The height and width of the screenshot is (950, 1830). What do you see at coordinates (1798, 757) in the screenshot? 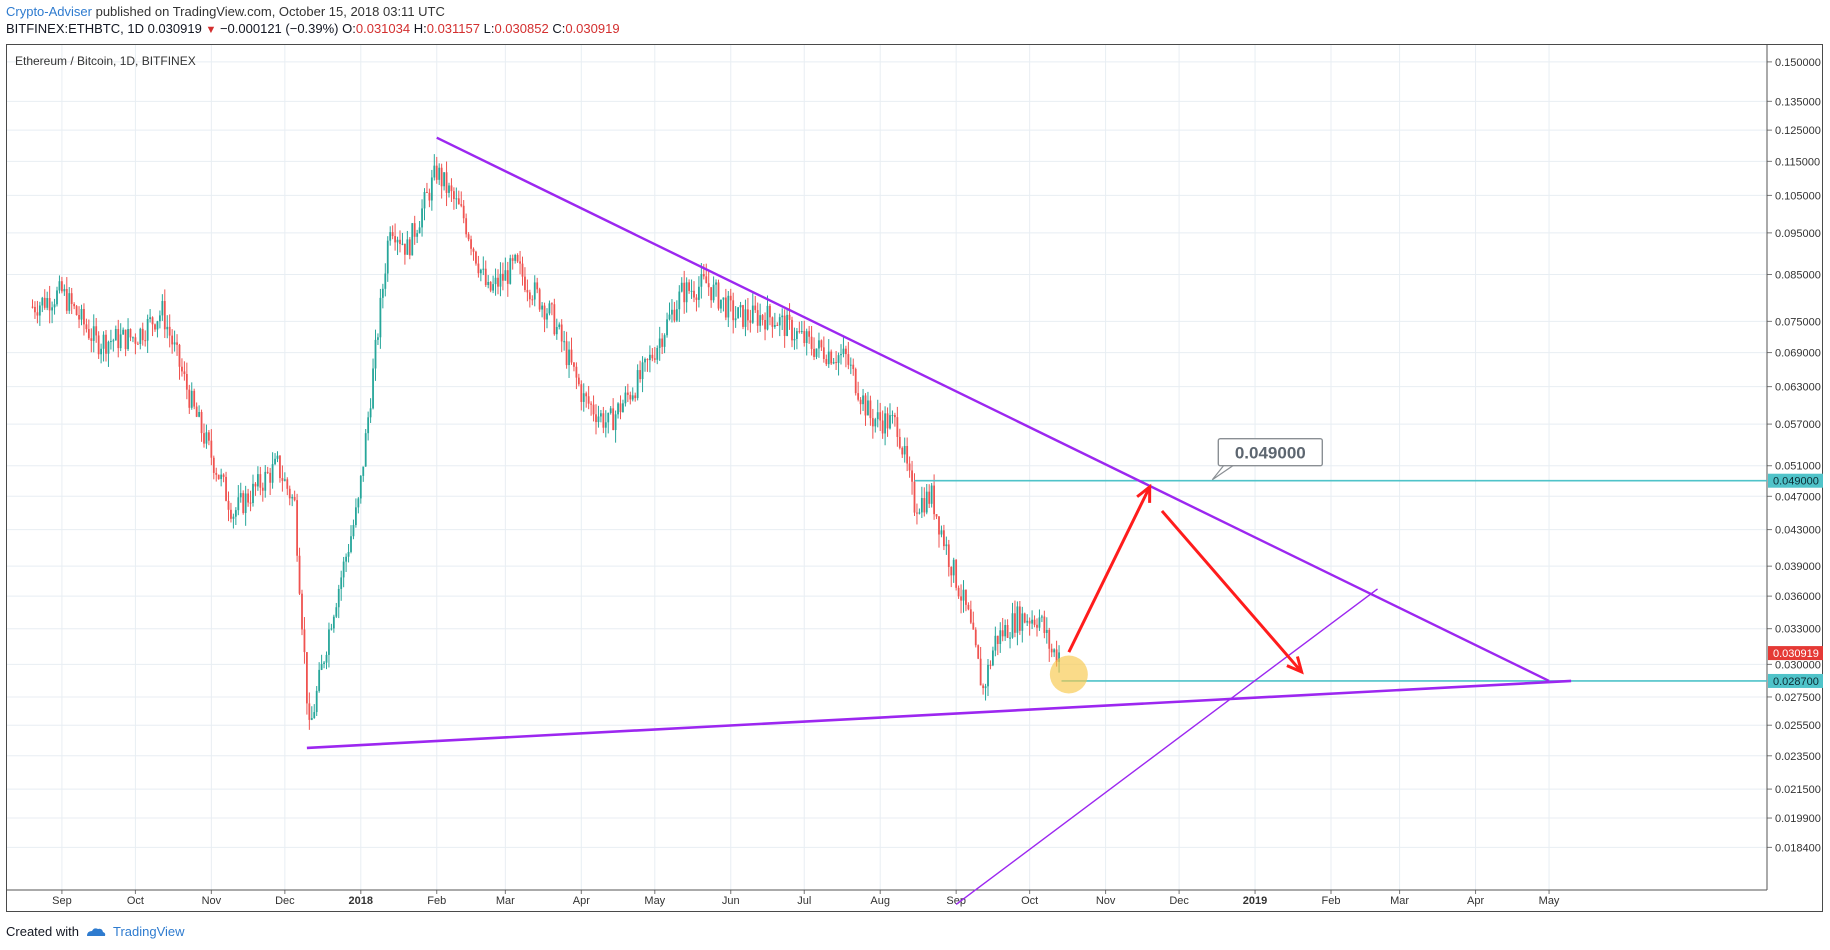
I see `y-tick-label: 0.023500` at bounding box center [1798, 757].